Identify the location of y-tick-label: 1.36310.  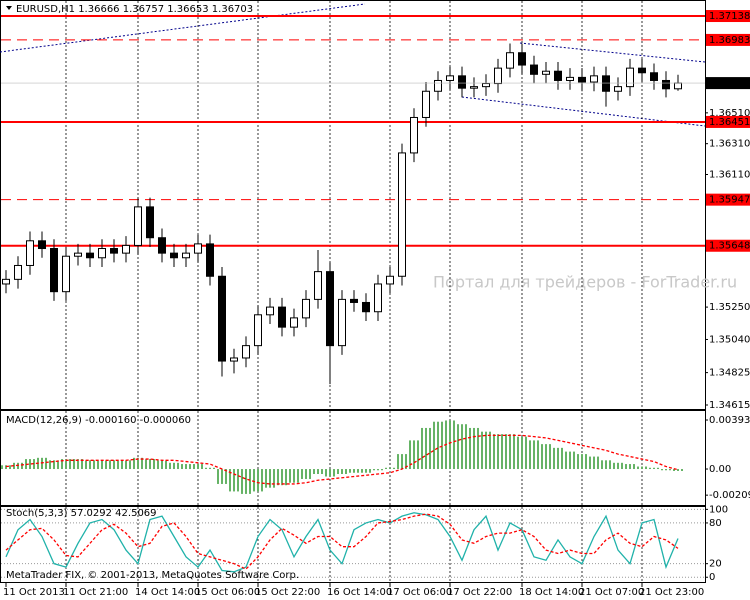
(729, 144).